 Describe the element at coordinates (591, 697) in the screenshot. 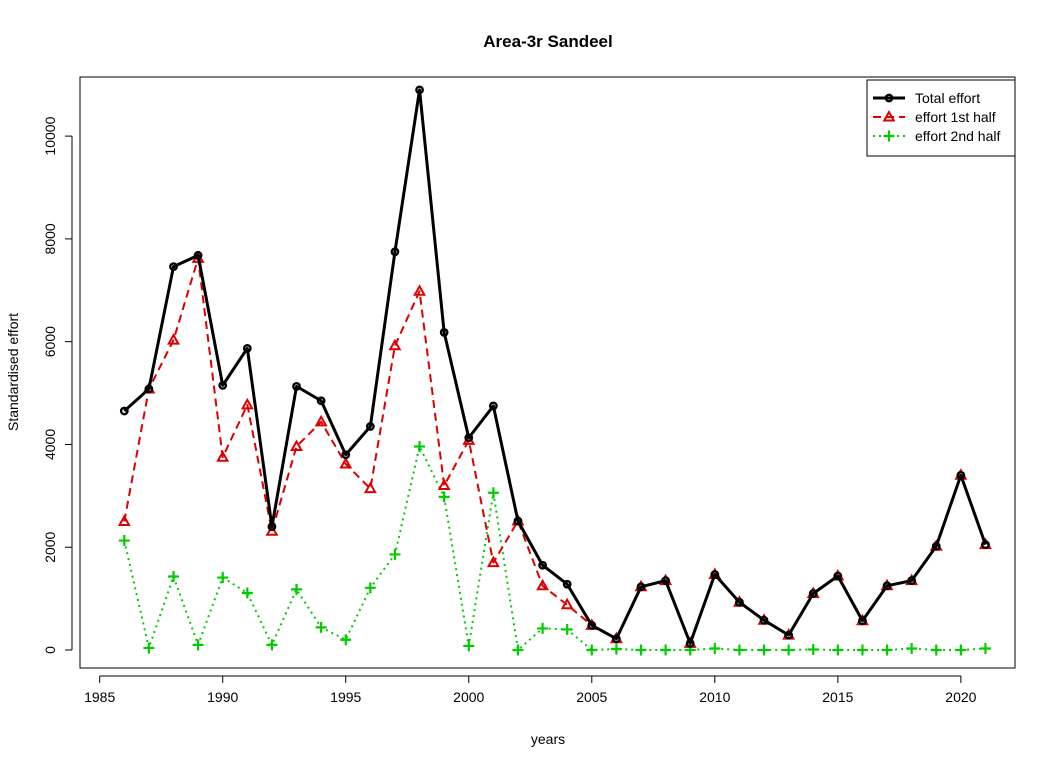

I see `x-tick-label: 2005` at that location.